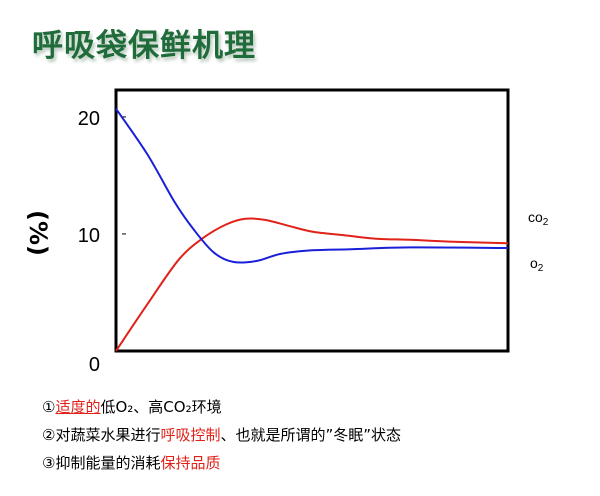 Image resolution: width=600 pixels, height=496 pixels. I want to click on note-1-prefix: ①, so click(49, 407).